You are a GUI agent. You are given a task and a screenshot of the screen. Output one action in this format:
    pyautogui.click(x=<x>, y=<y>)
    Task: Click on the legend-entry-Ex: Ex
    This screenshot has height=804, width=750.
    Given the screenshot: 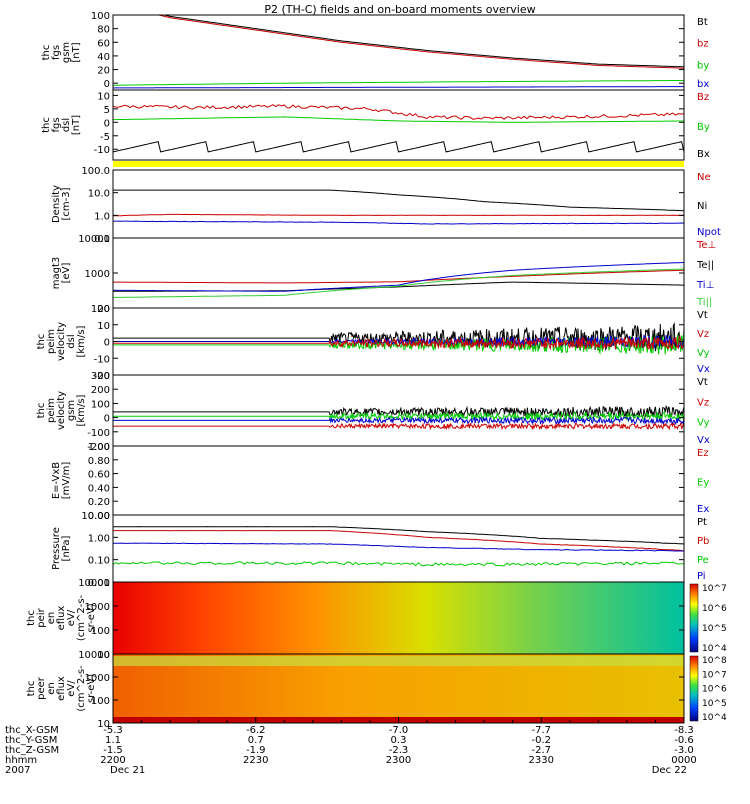 What is the action you would take?
    pyautogui.click(x=703, y=509)
    